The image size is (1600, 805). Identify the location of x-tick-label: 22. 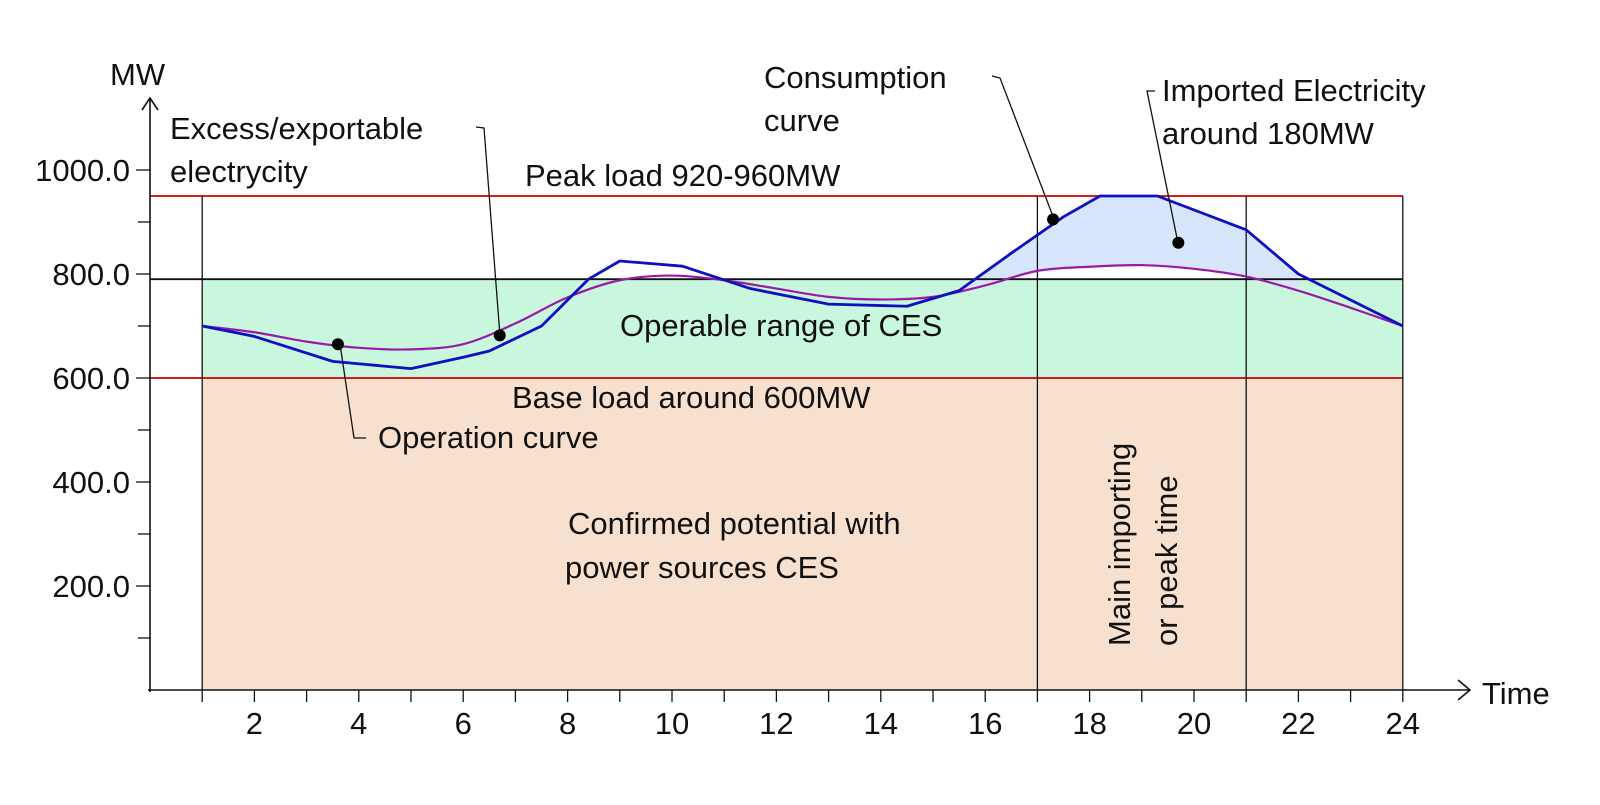
(1298, 723).